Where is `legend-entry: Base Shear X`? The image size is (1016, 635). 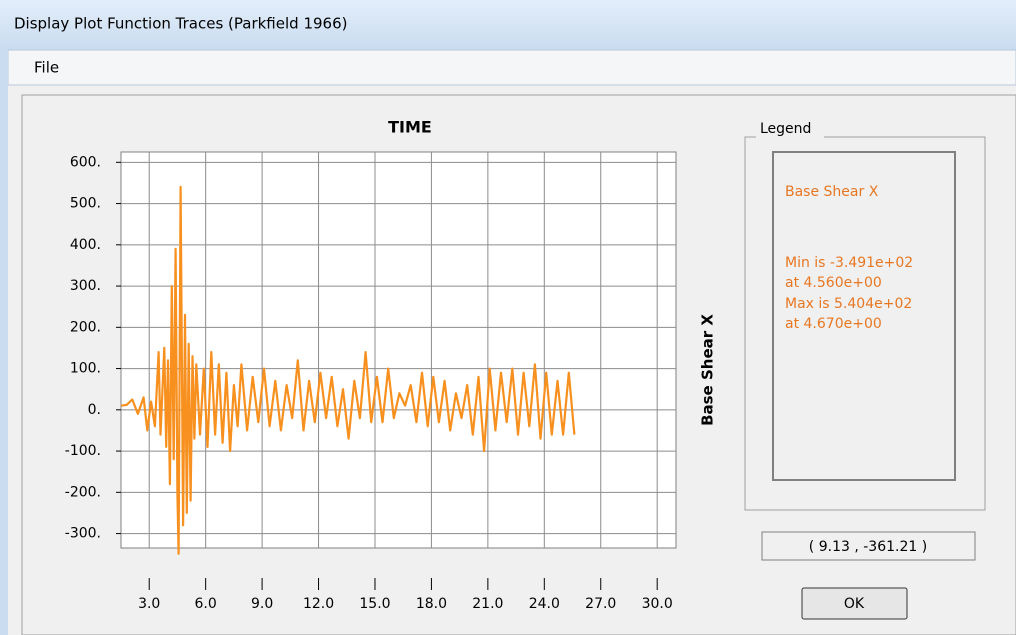
legend-entry: Base Shear X is located at coordinates (832, 192).